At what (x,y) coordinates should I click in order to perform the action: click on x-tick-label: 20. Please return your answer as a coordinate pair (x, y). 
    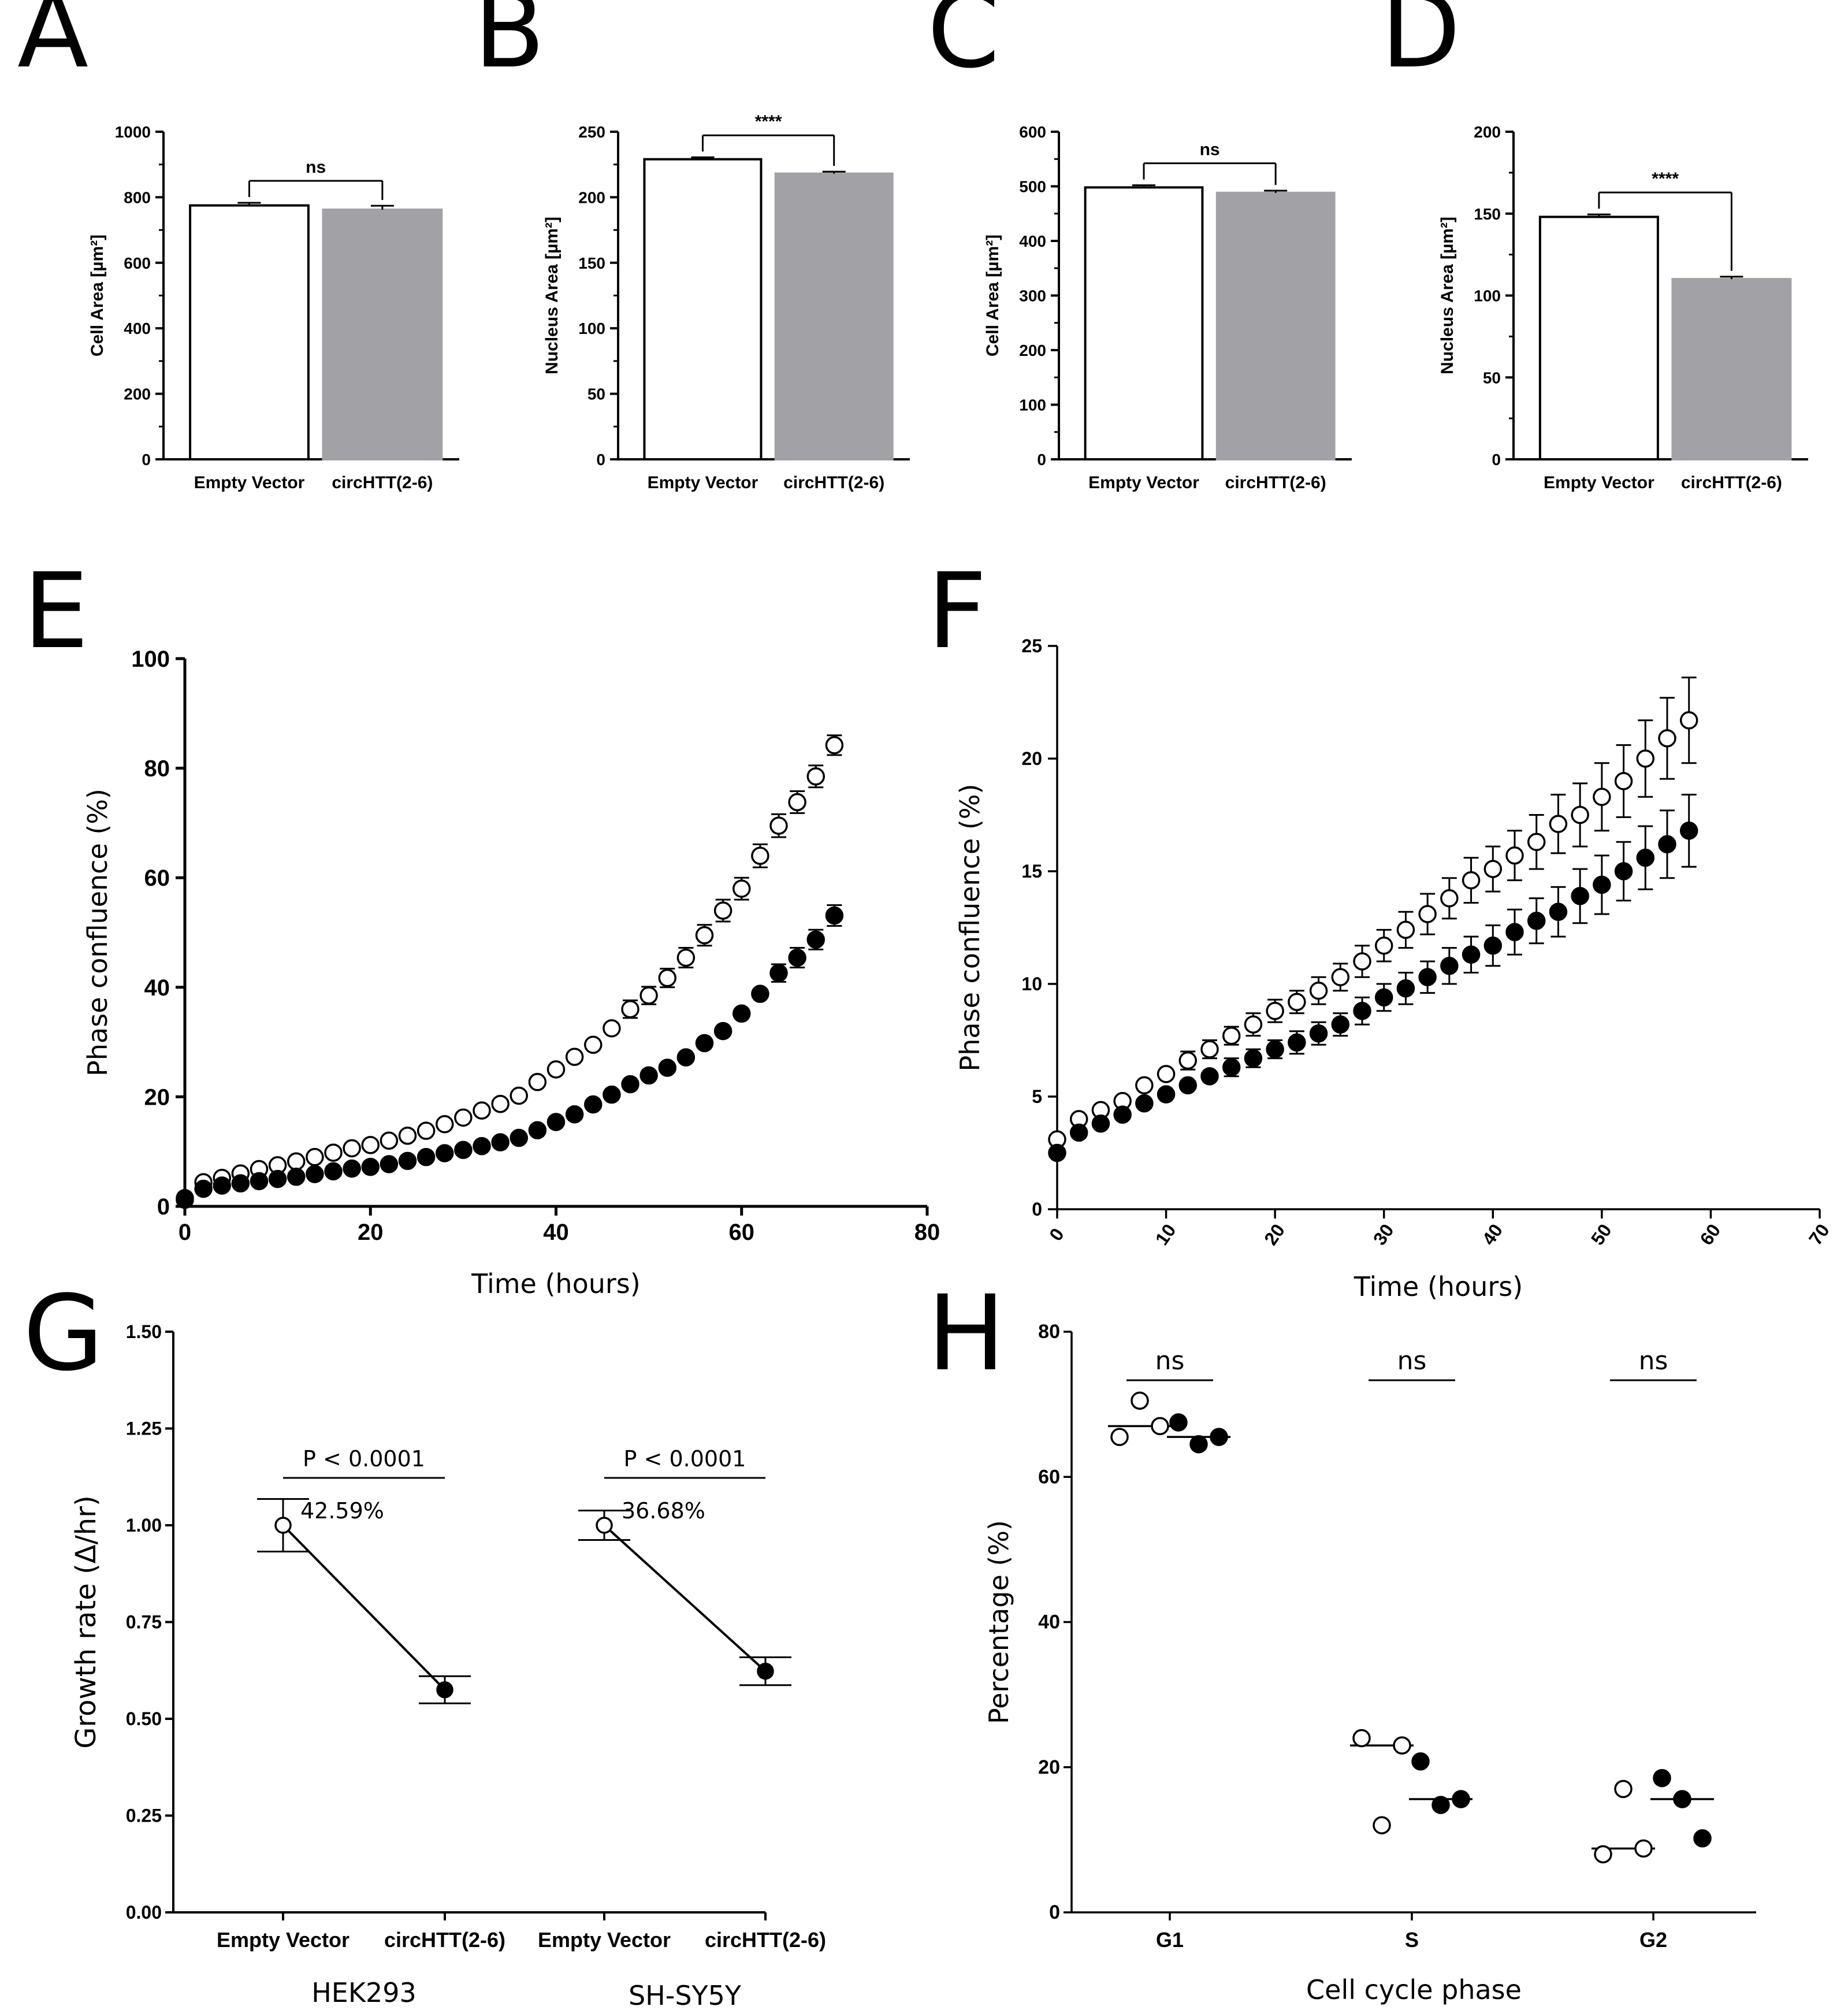
    Looking at the image, I should click on (371, 1233).